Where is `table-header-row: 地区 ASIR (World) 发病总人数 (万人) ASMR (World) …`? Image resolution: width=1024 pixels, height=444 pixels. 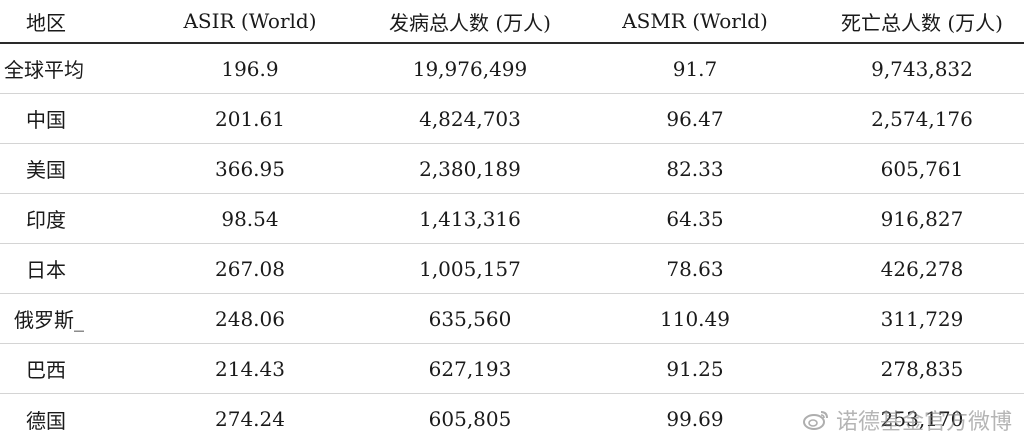
table-header-row: 地区 ASIR (World) 发病总人数 (万人) ASMR (World) … is located at coordinates (512, 22).